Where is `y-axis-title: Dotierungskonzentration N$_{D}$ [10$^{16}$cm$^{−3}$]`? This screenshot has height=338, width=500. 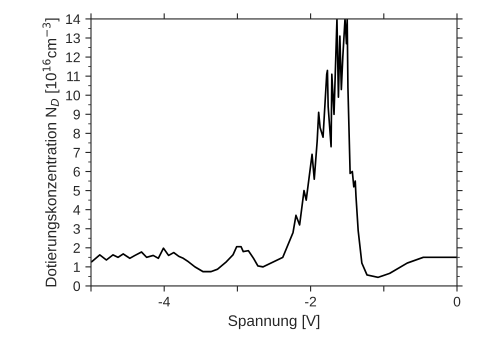
y-axis-title: Dotierungskonzentration N$_{D}$ [10$^{16}$cm$^{−3}$] is located at coordinates (51, 152).